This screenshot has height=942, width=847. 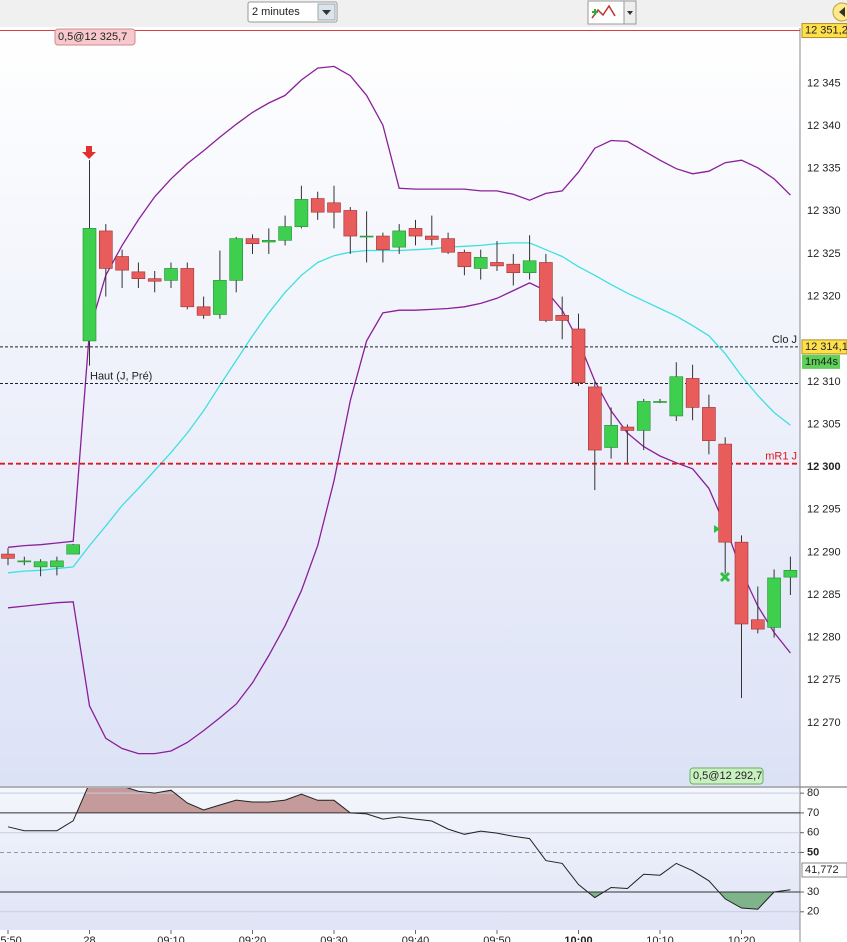 What do you see at coordinates (824, 723) in the screenshot?
I see `y-tick-label: 12 270` at bounding box center [824, 723].